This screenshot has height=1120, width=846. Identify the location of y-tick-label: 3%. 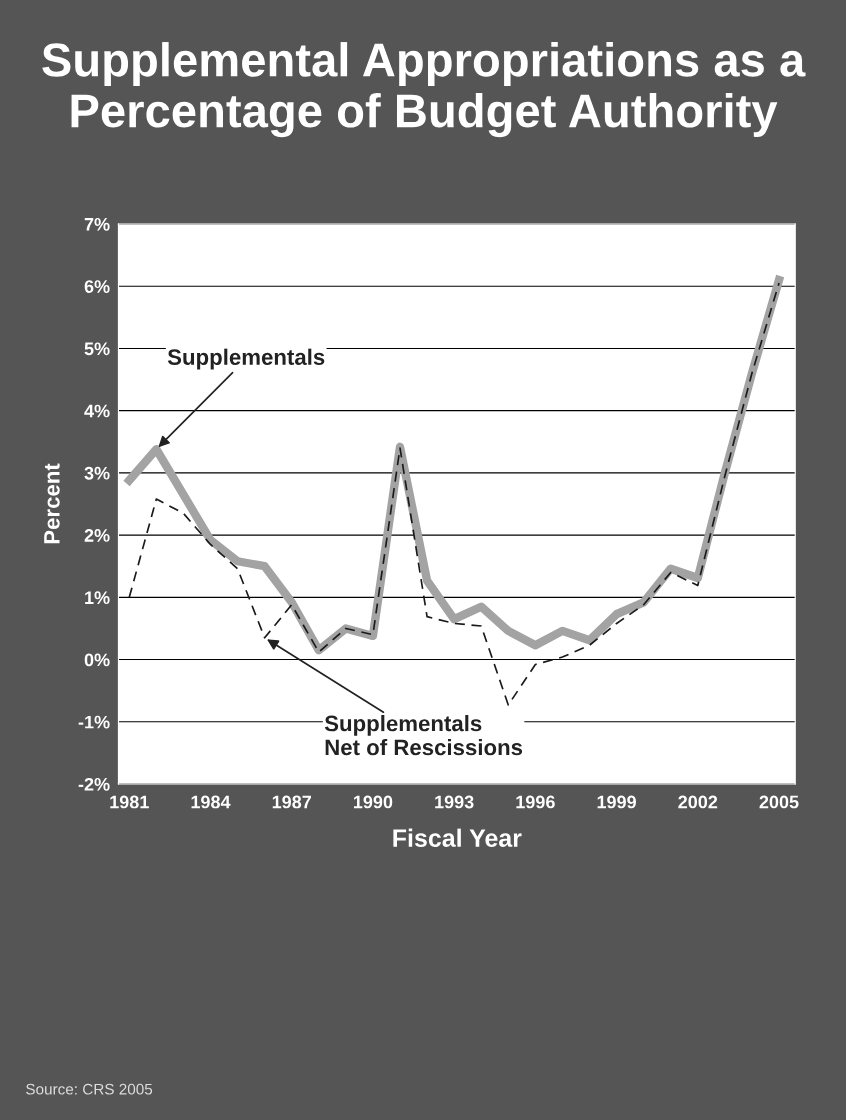
(97, 473).